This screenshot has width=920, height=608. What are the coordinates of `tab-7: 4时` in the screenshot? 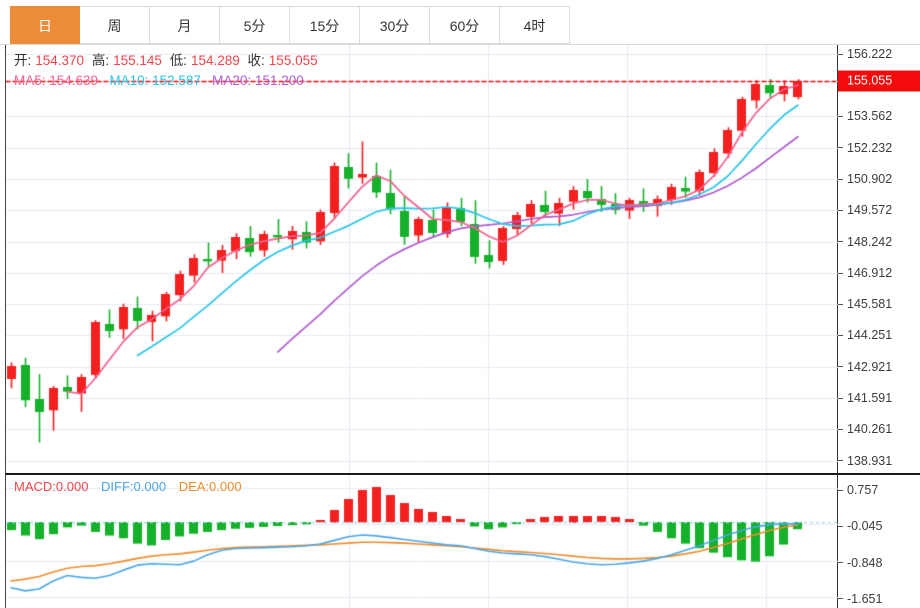 It's located at (535, 25).